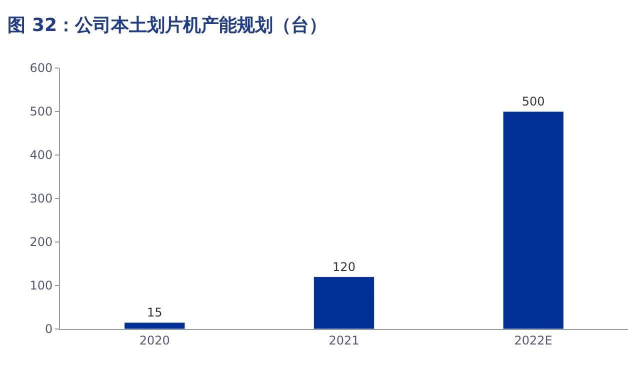 This screenshot has width=640, height=371. What do you see at coordinates (48, 329) in the screenshot?
I see `y-tick-label: 0` at bounding box center [48, 329].